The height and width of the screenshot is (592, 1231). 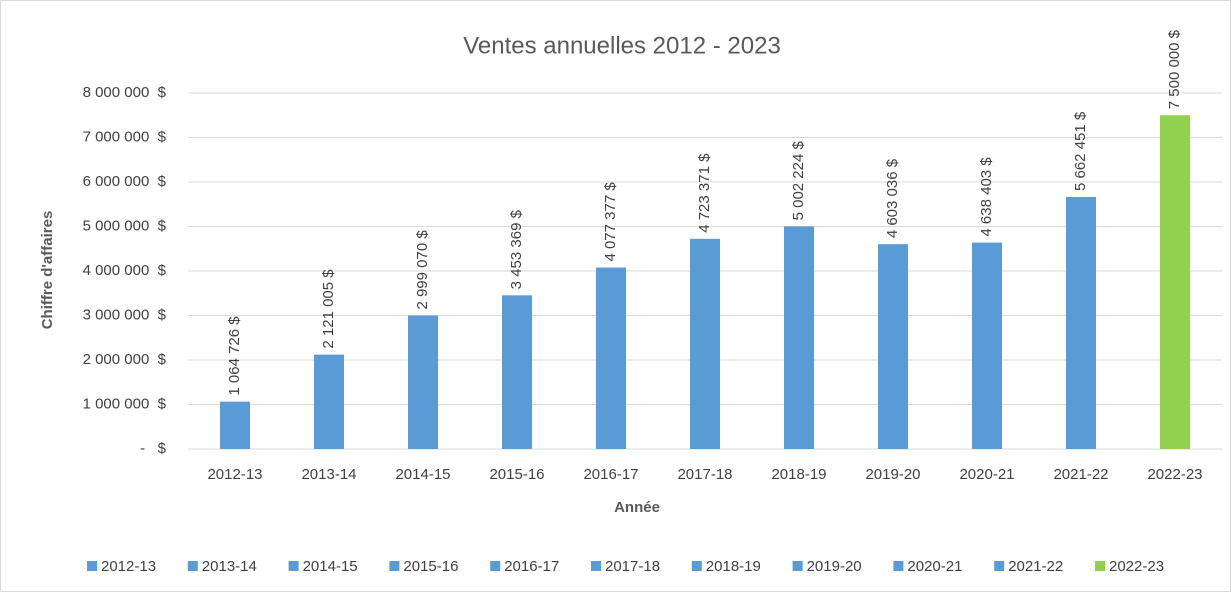 What do you see at coordinates (422, 270) in the screenshot?
I see `data-label: 2 999 070 $` at bounding box center [422, 270].